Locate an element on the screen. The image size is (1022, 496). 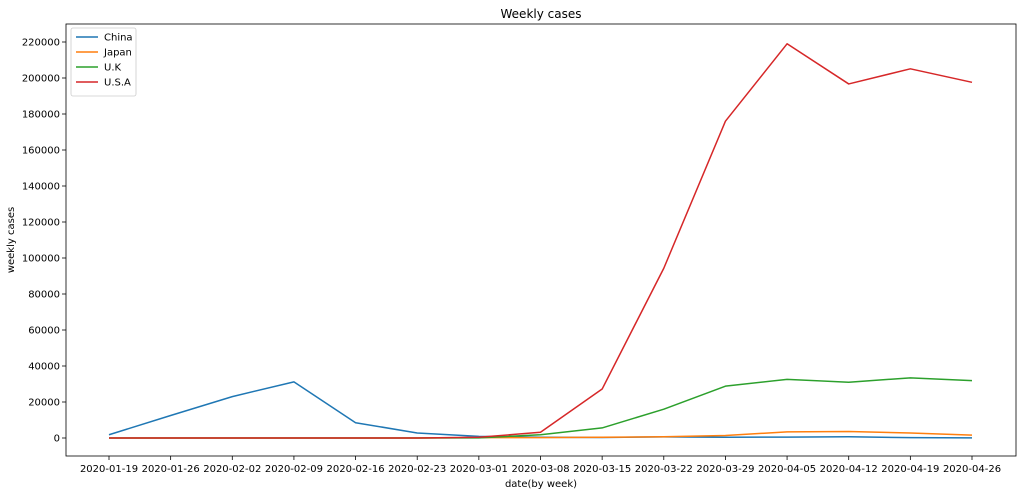
x-tick-label: 2020-02-09 is located at coordinates (294, 469).